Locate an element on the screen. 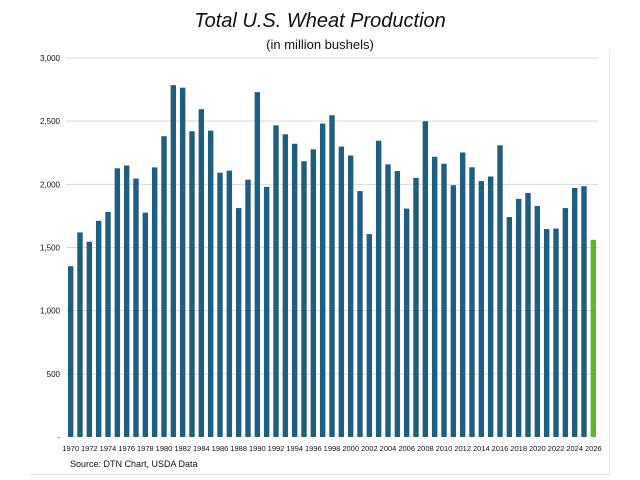 Image resolution: width=640 pixels, height=480 pixels. x-tick-label: 1982 is located at coordinates (182, 448).